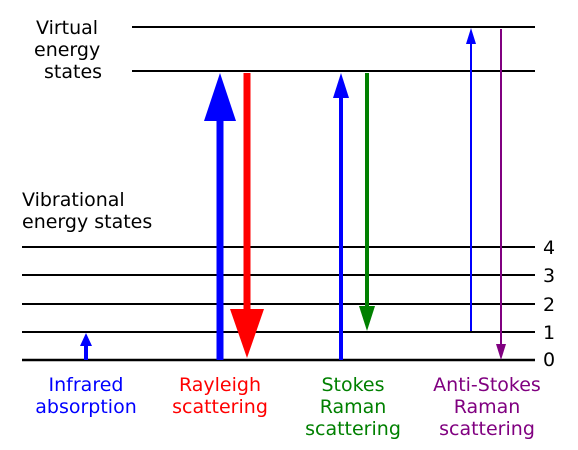 The height and width of the screenshot is (450, 578). What do you see at coordinates (487, 407) in the screenshot?
I see `anti-stokes-caption-line-2: Raman` at bounding box center [487, 407].